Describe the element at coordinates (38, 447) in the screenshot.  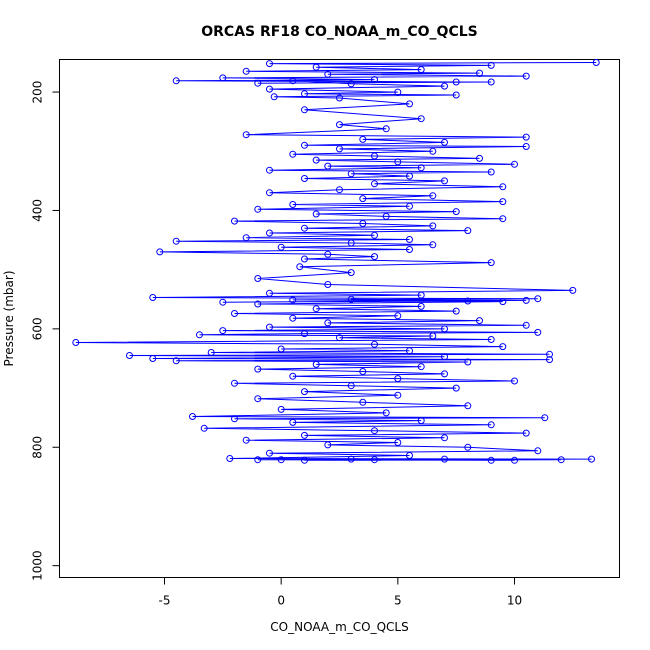
I see `y-tick-label: 800` at that location.